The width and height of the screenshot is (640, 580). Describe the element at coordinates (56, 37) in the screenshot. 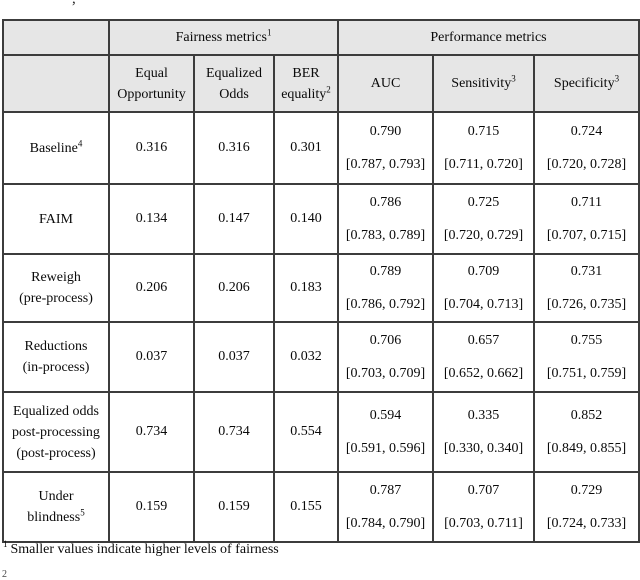

I see `corner-cell` at that location.